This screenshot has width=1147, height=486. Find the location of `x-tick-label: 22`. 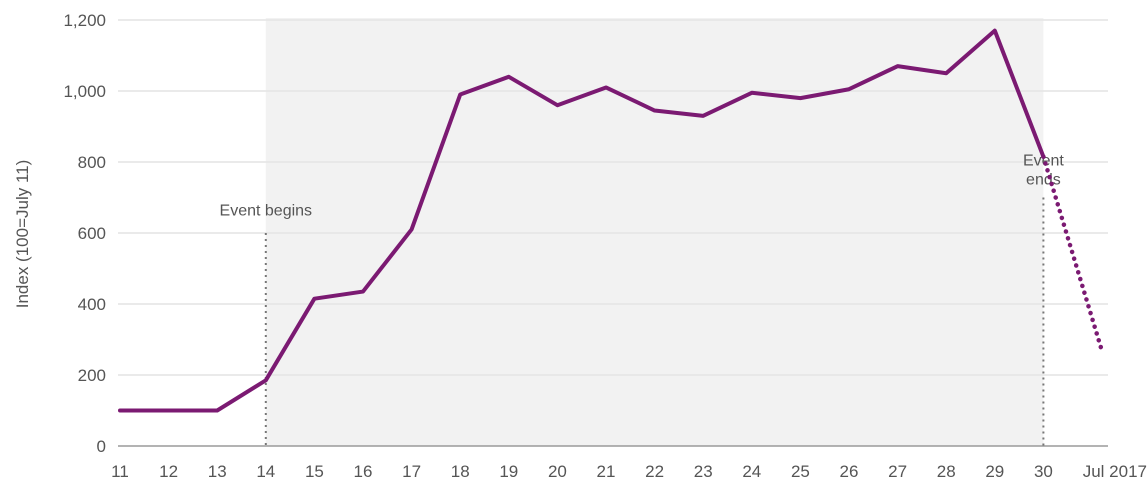

x-tick-label: 22 is located at coordinates (654, 471).